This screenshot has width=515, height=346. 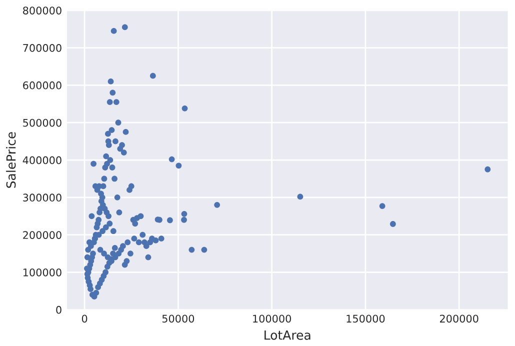 What do you see at coordinates (272, 318) in the screenshot?
I see `x-tick-label: 100000` at bounding box center [272, 318].